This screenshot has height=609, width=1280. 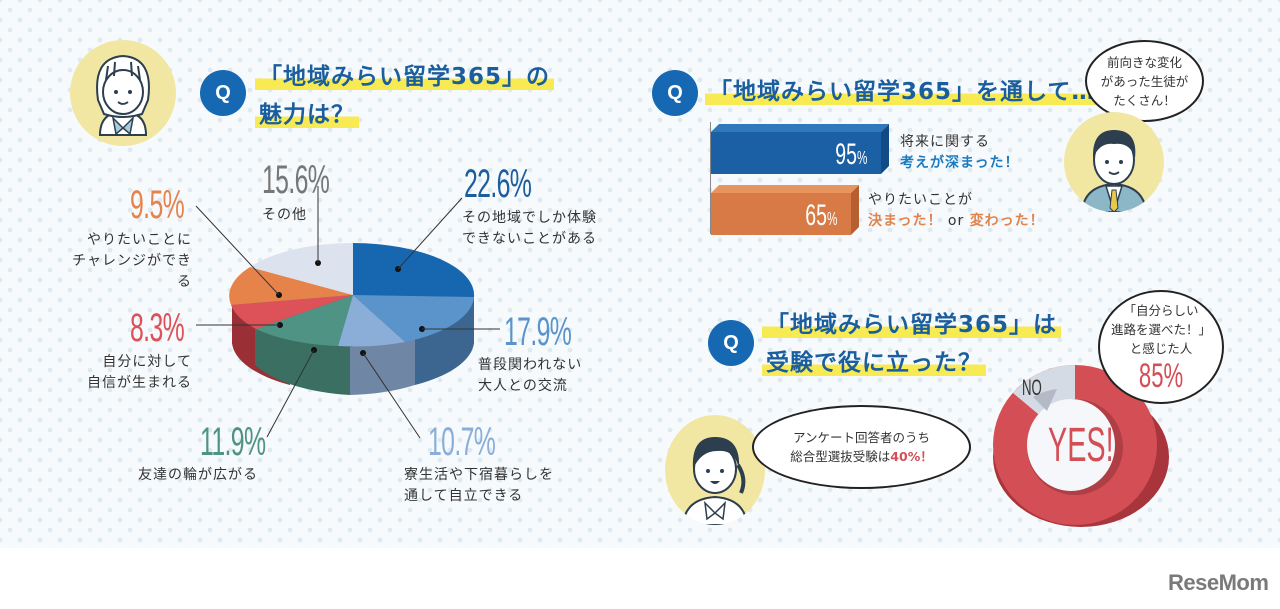 What do you see at coordinates (731, 343) in the screenshot?
I see `question-badge-3: Q` at bounding box center [731, 343].